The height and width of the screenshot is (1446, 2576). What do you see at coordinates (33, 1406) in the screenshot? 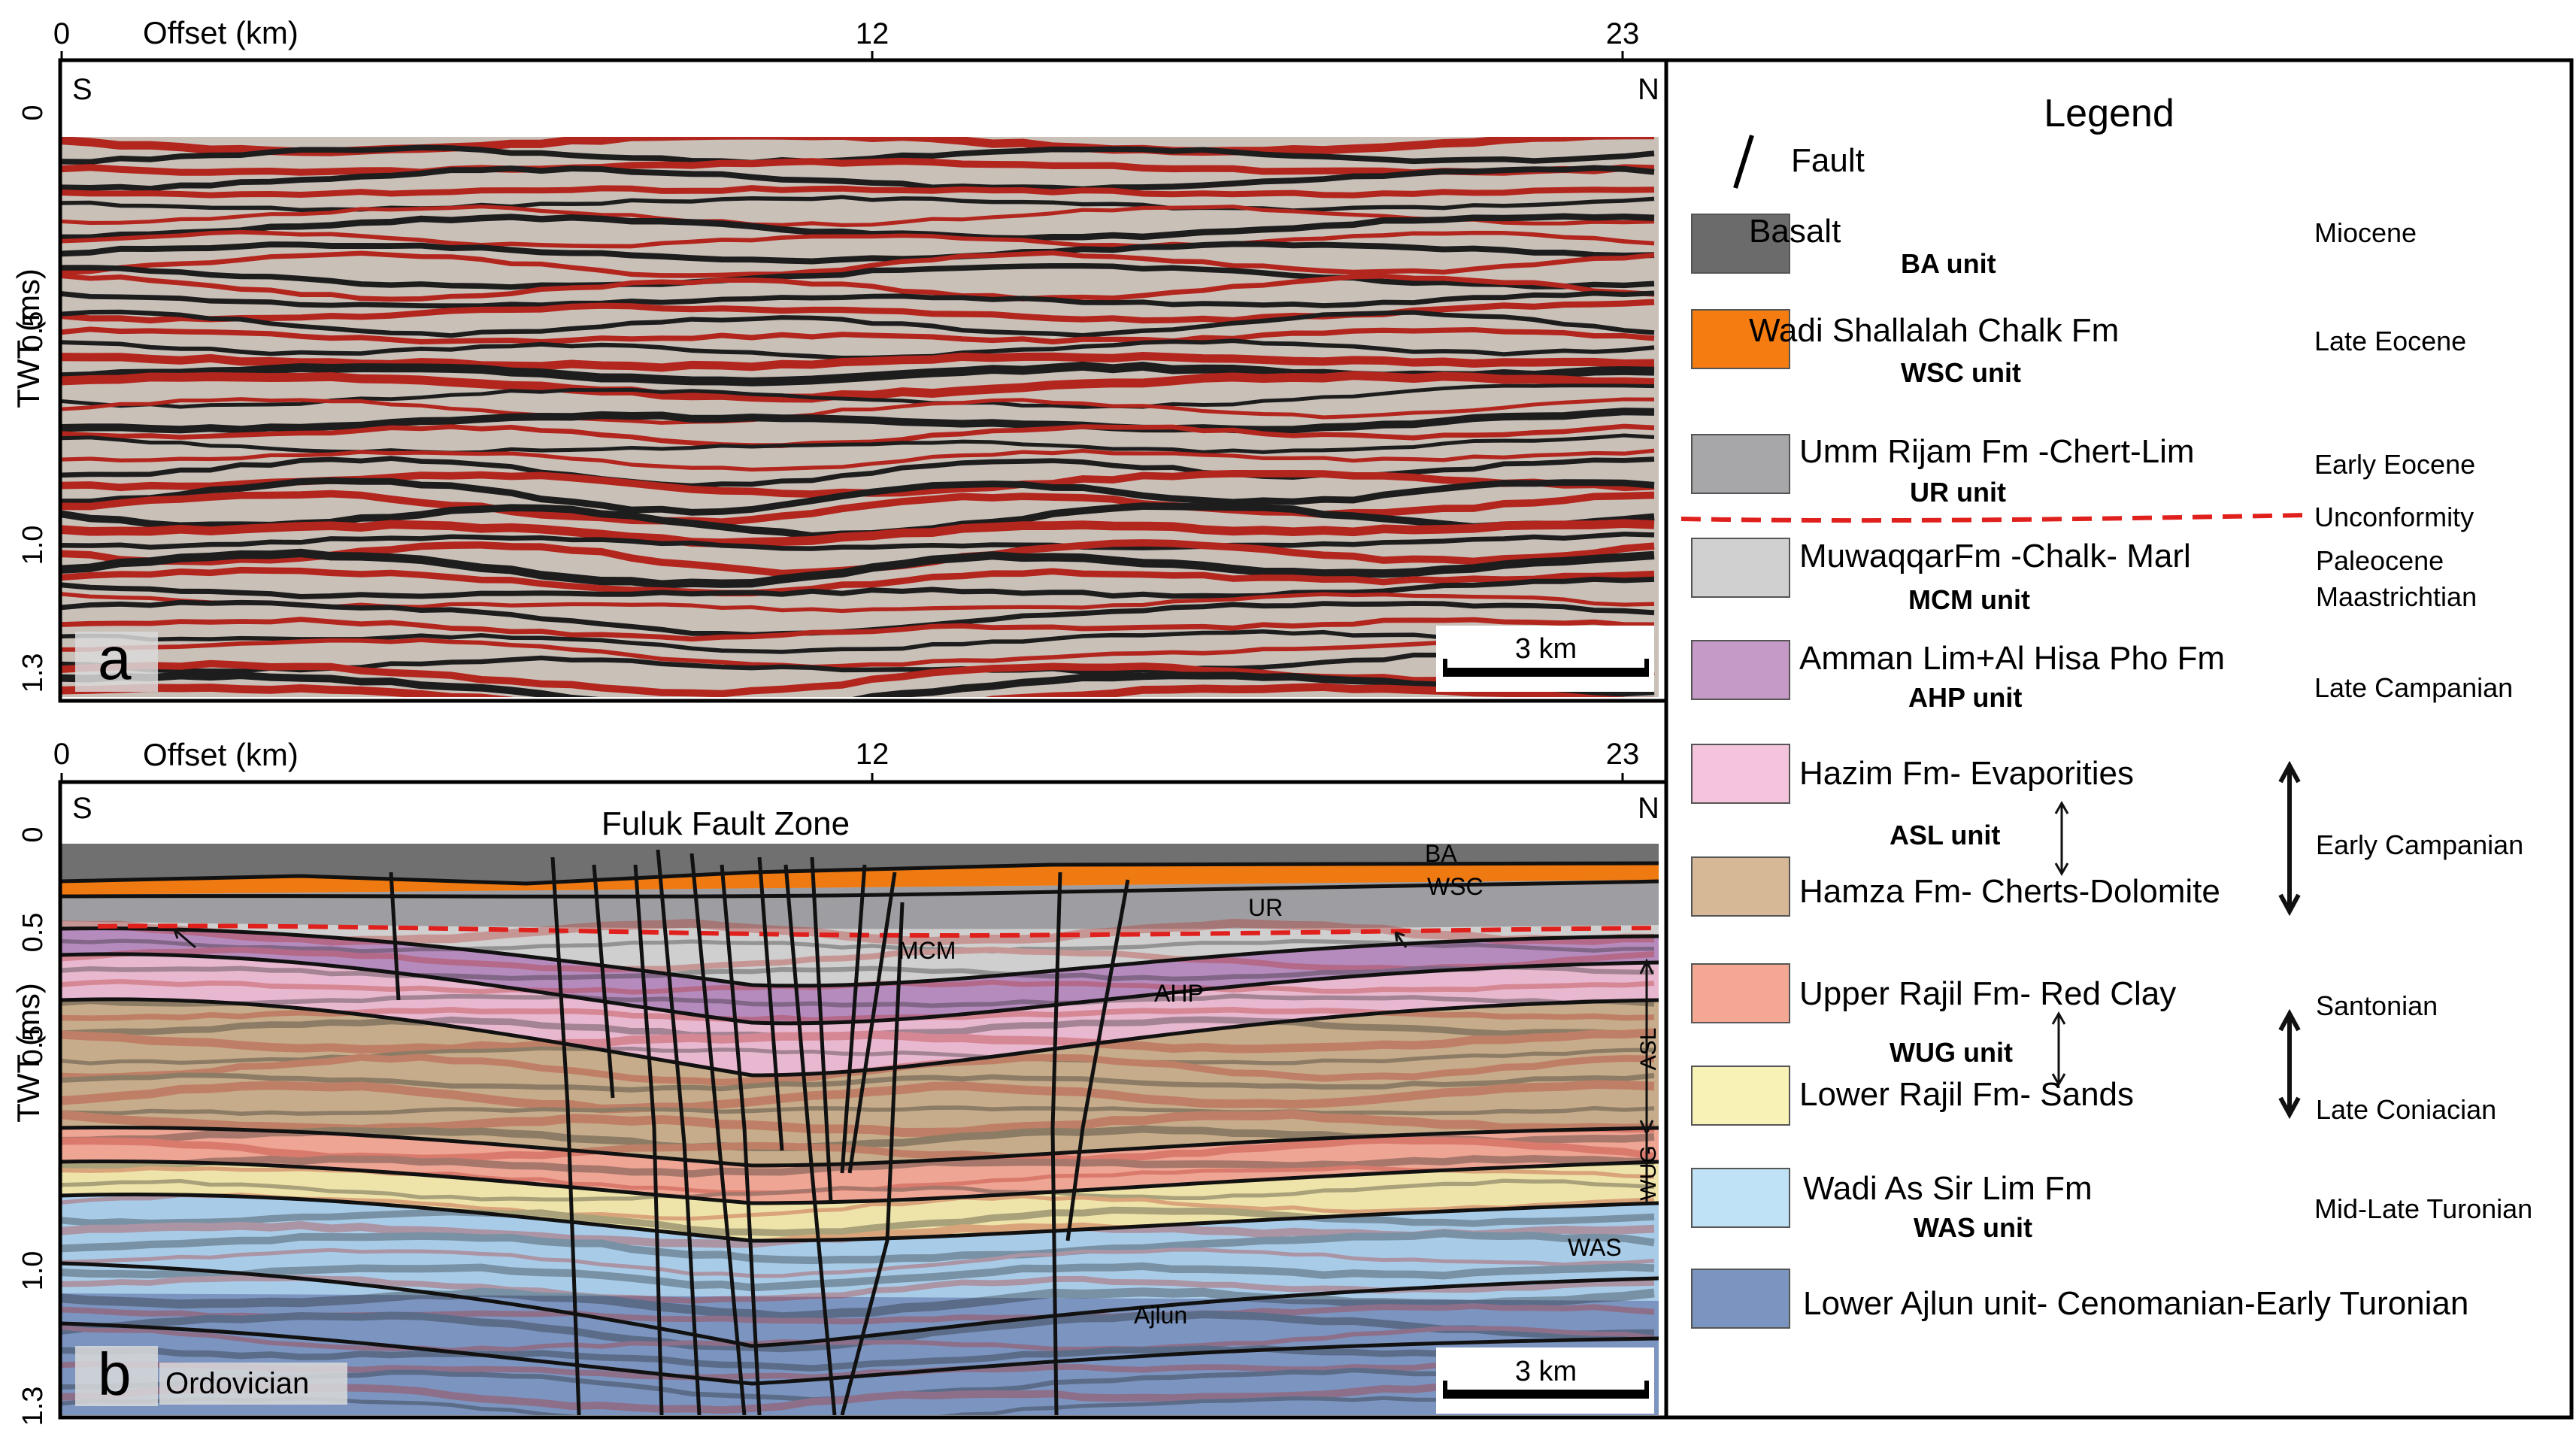
I see `panel-b-tick-y-13: 1.3` at bounding box center [33, 1406].